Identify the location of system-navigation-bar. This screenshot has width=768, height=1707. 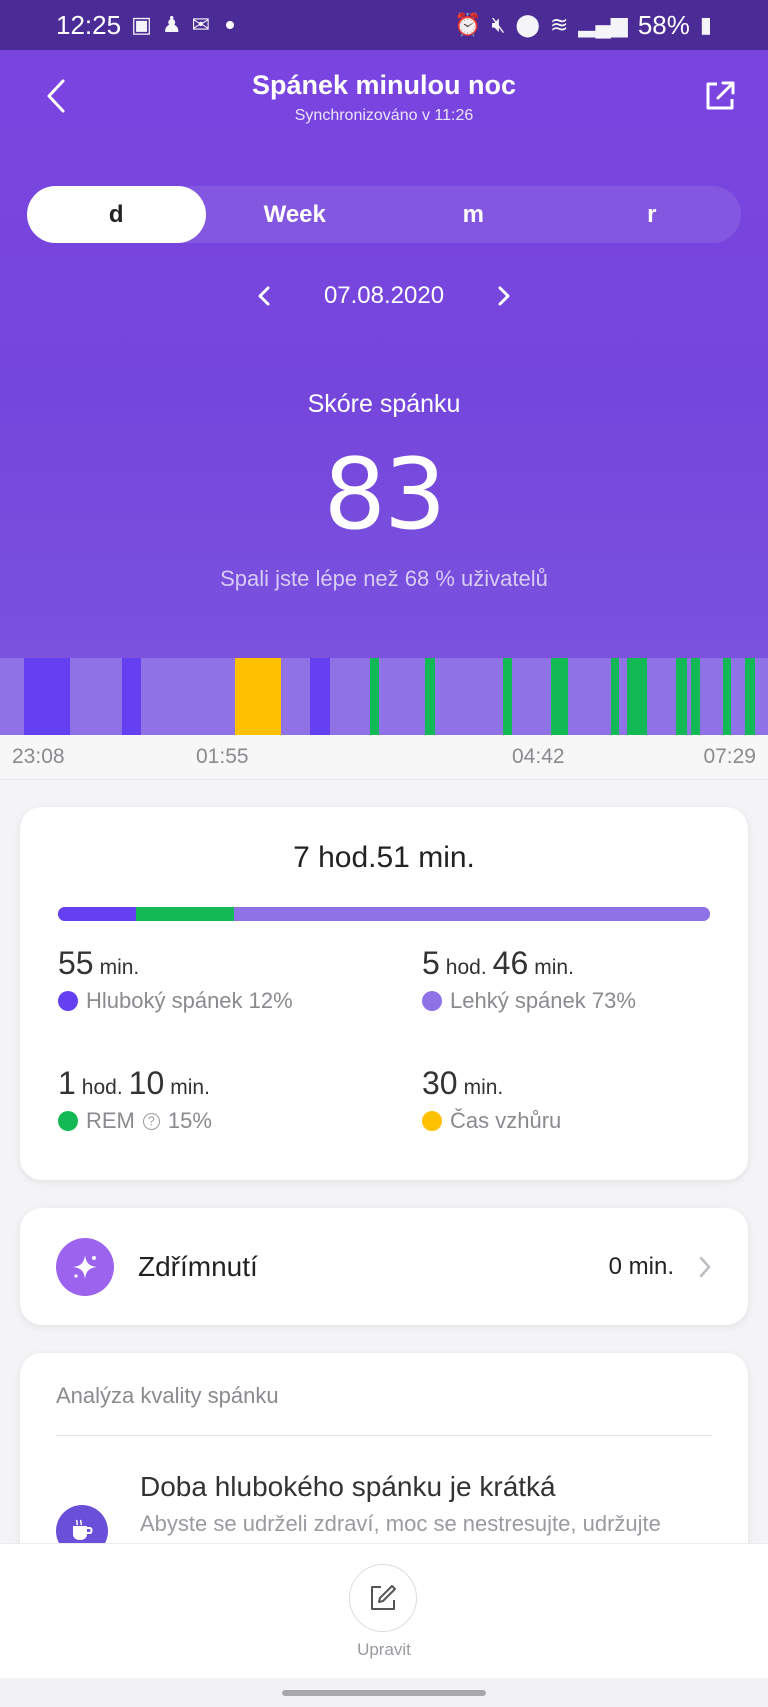
(384, 1692).